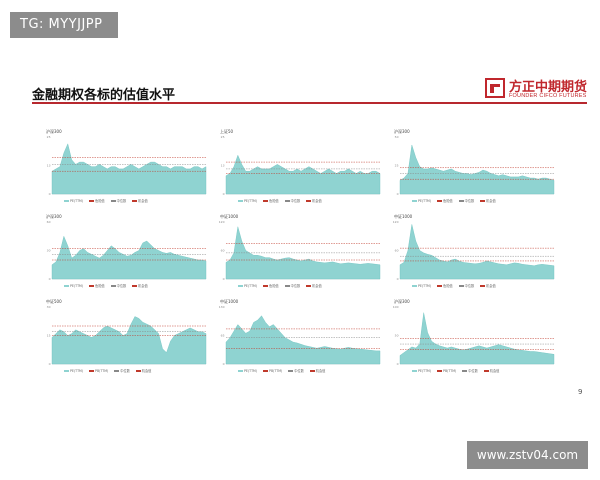 This screenshot has width=600, height=480. I want to click on chart-canvas: 0 13 25, so click(127, 165).